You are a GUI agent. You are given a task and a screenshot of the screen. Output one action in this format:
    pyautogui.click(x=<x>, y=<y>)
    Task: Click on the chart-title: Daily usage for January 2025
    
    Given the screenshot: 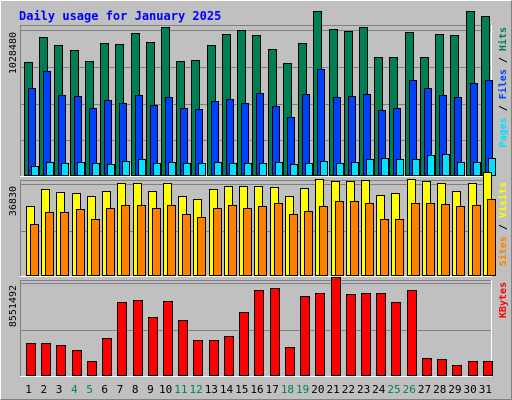 What is the action you would take?
    pyautogui.click(x=120, y=16)
    